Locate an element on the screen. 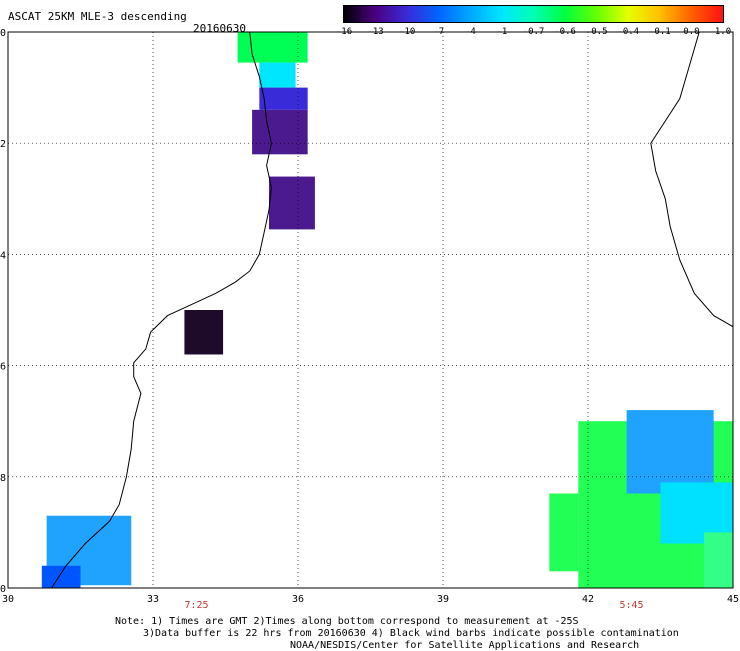 This screenshot has height=651, width=740. colorbar is located at coordinates (533, 14).